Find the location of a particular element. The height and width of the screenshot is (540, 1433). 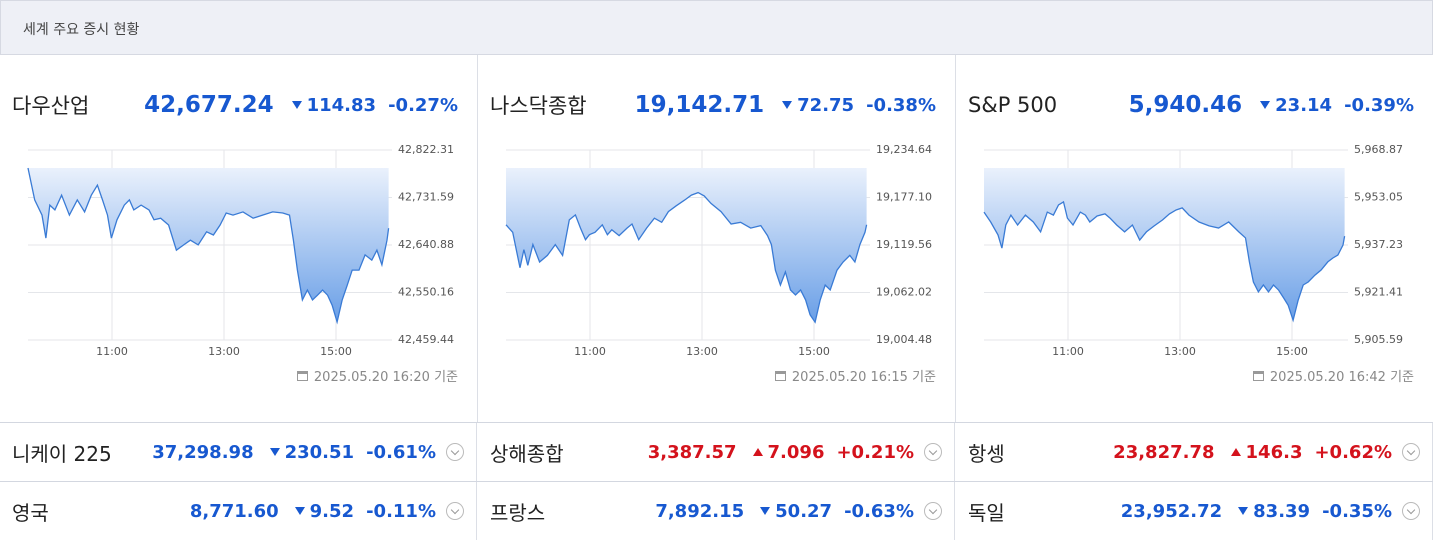

y-tick-label: 42,640.88 is located at coordinates (426, 244).